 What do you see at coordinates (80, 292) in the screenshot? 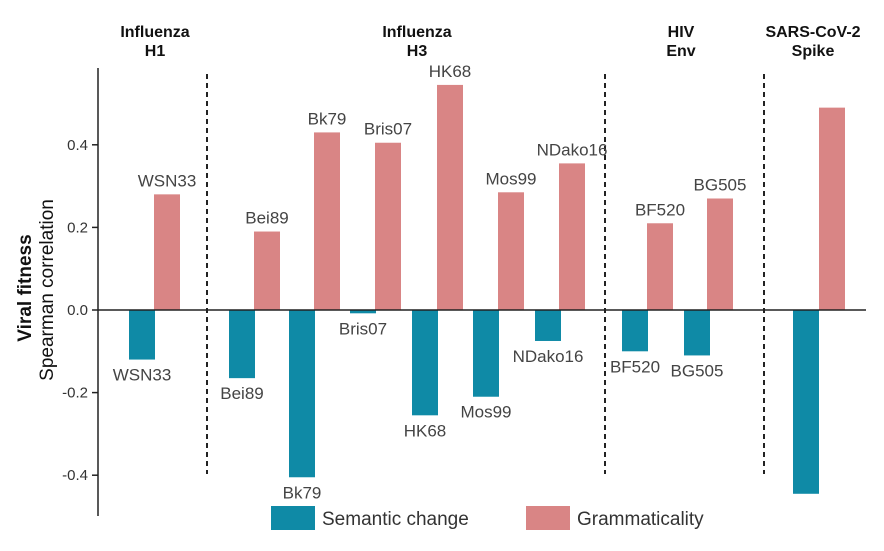
I see `y-axis: 0.4 0.2 0.0 -0.2 -0.4` at bounding box center [80, 292].